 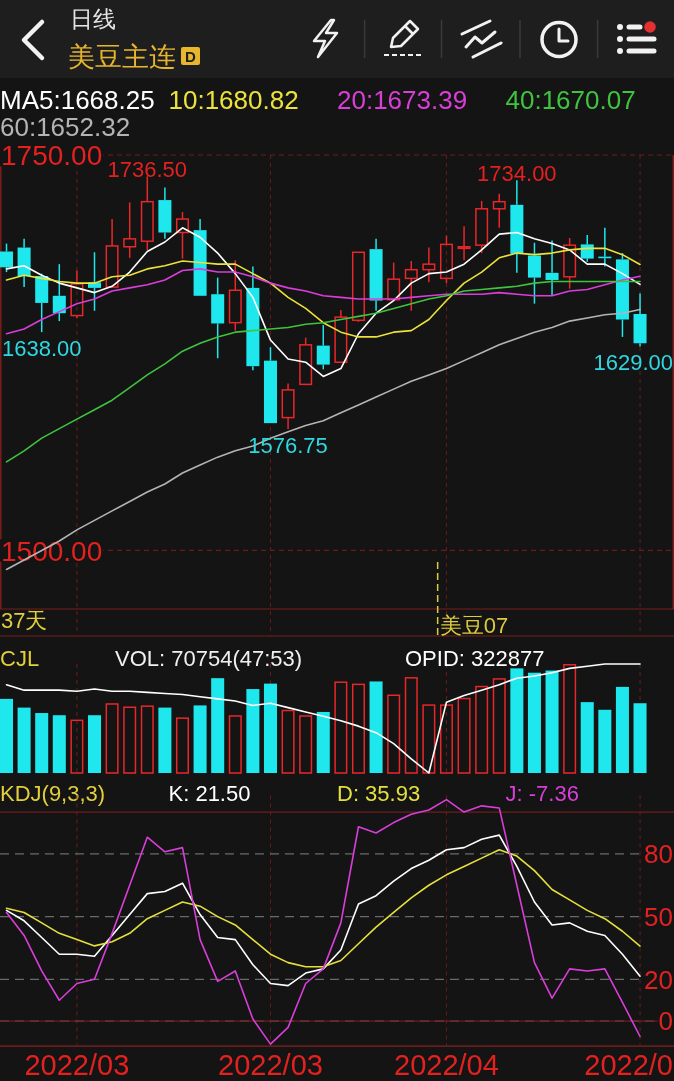 I want to click on legend-label: K: 21.50, so click(x=209, y=793).